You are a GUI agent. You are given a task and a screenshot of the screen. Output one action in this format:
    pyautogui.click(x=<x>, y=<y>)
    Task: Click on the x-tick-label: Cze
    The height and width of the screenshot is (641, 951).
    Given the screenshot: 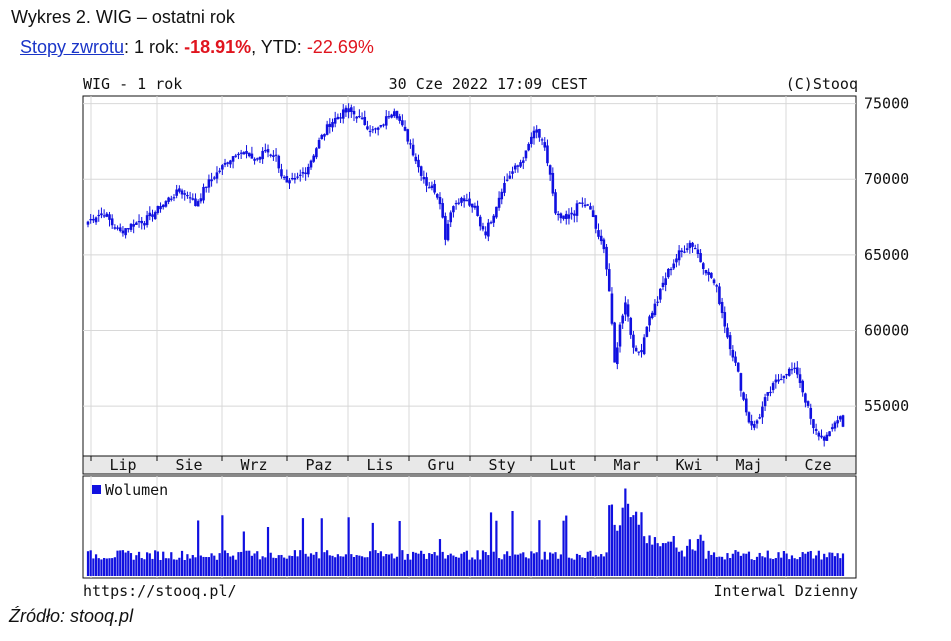 What is the action you would take?
    pyautogui.click(x=817, y=465)
    